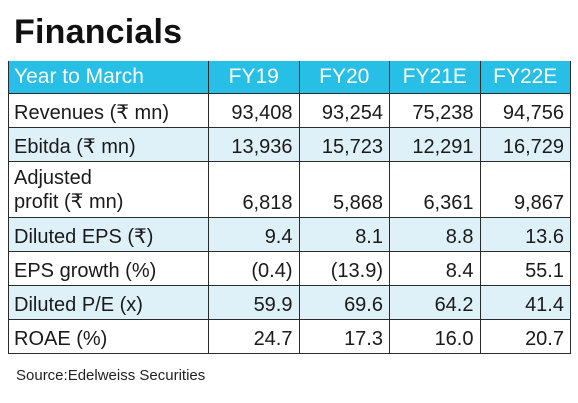 This screenshot has height=403, width=578. I want to click on table-row-eps-growth: EPS growth (%) (0.4) (13.9) 8.4 55.1, so click(289, 268).